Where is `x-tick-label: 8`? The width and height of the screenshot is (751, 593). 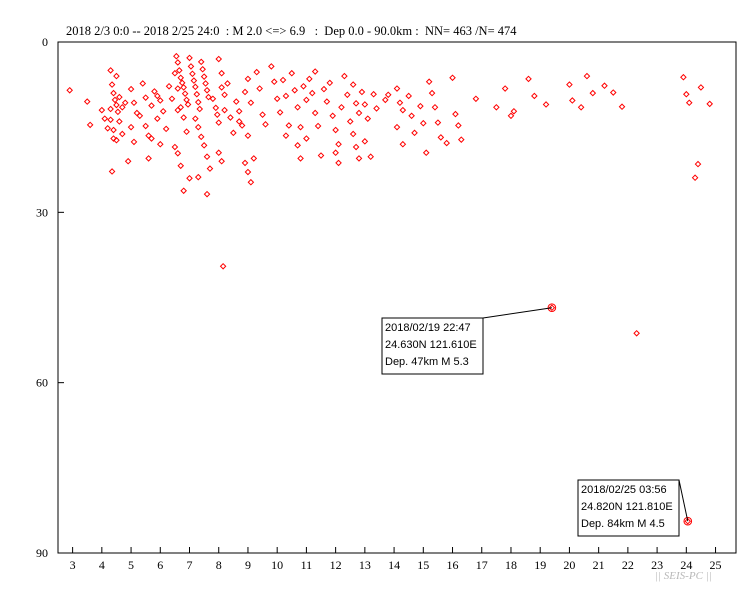 x-tick-label: 8 is located at coordinates (219, 565).